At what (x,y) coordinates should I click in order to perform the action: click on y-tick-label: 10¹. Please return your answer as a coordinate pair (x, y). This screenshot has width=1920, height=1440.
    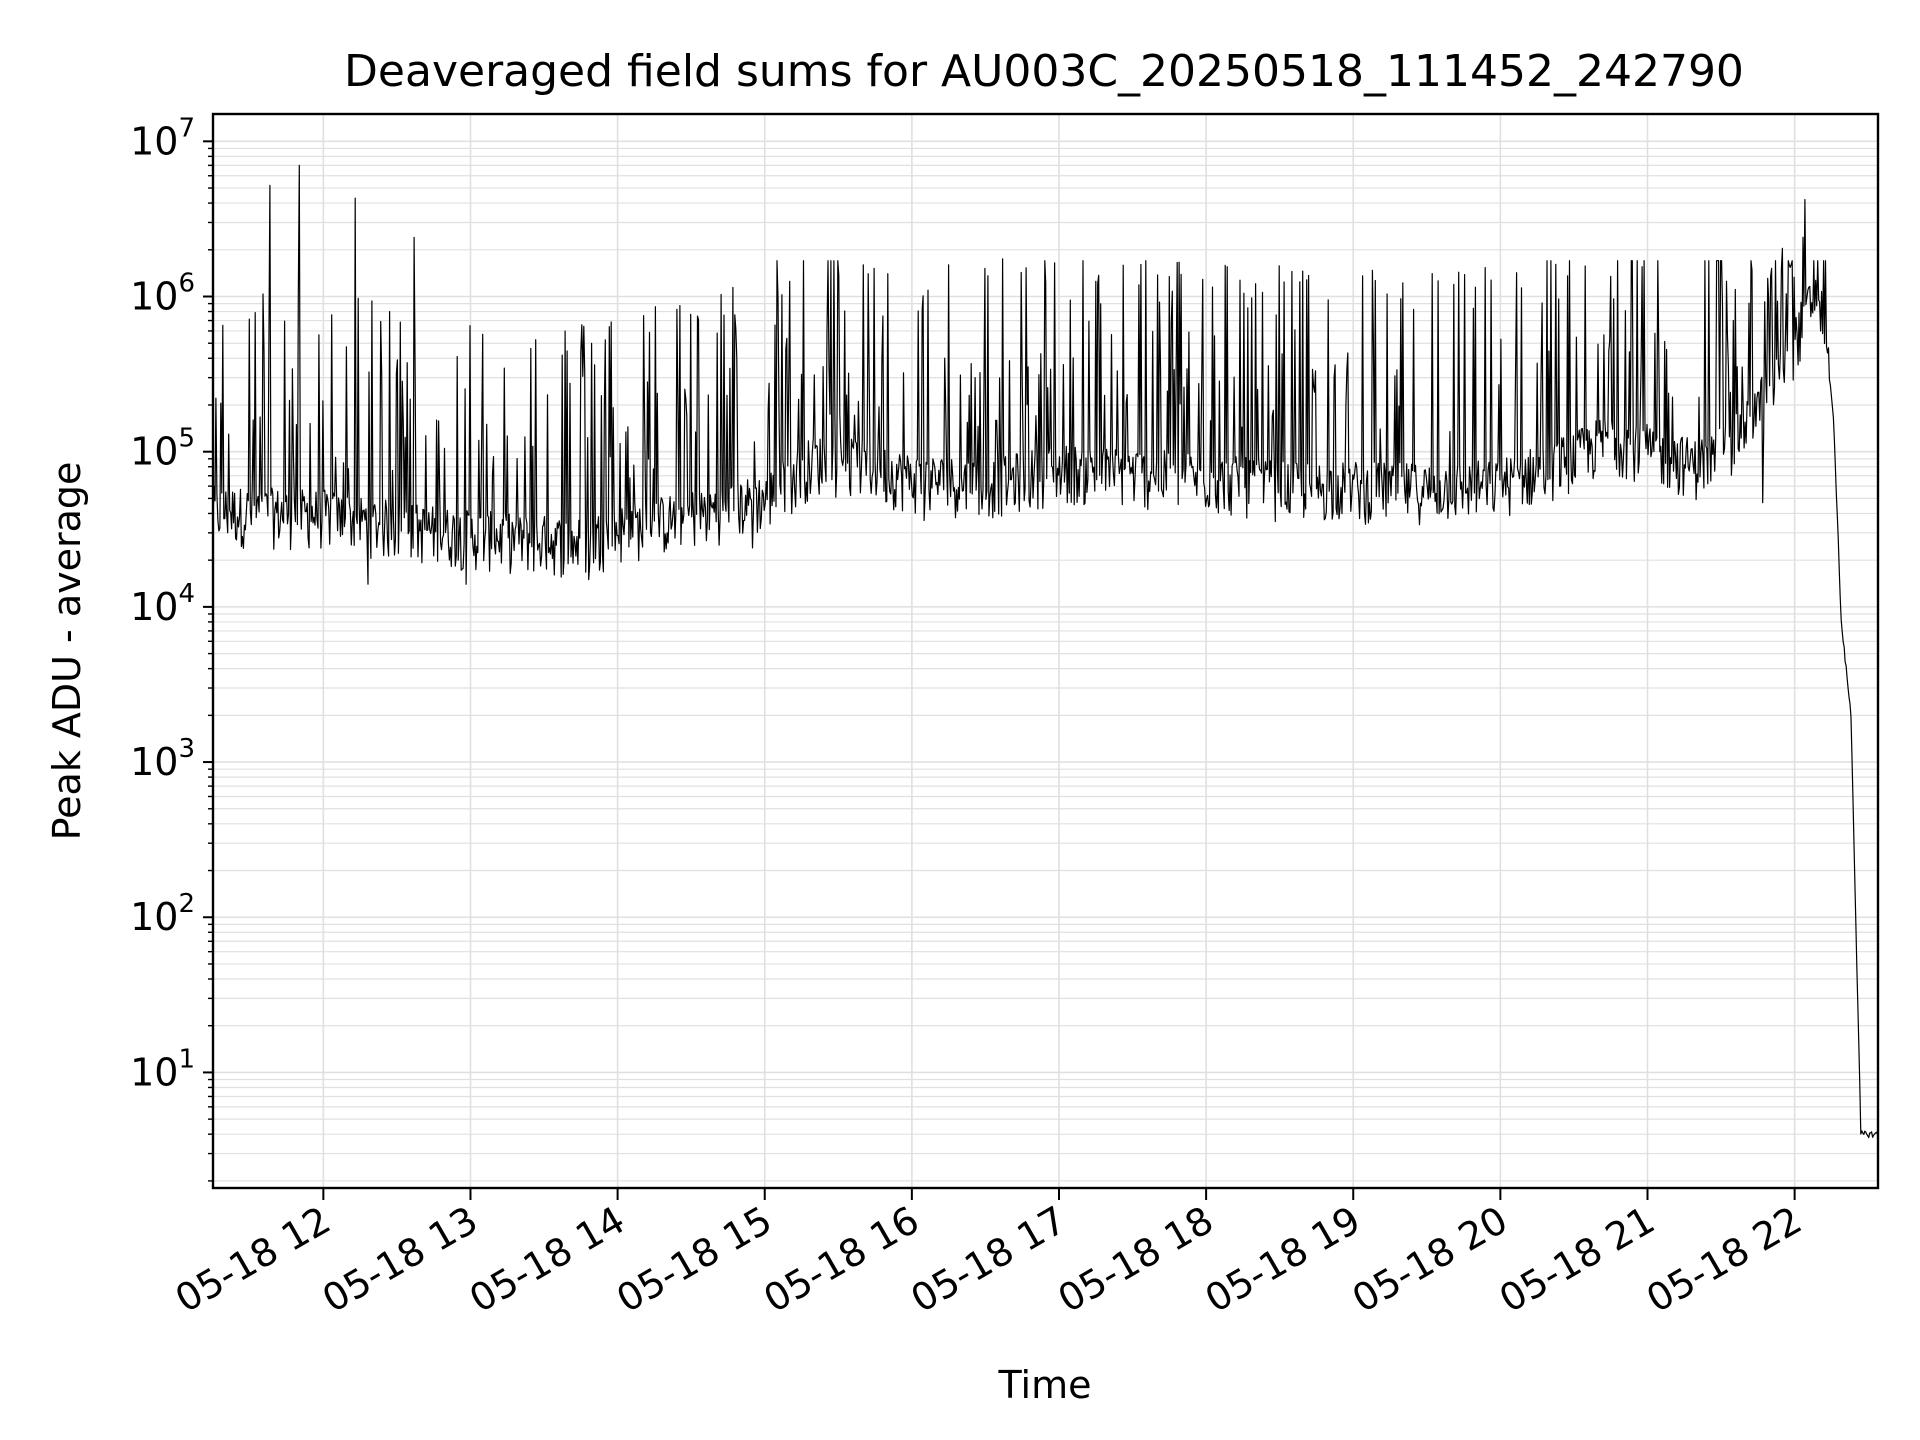
    Looking at the image, I should click on (162, 1069).